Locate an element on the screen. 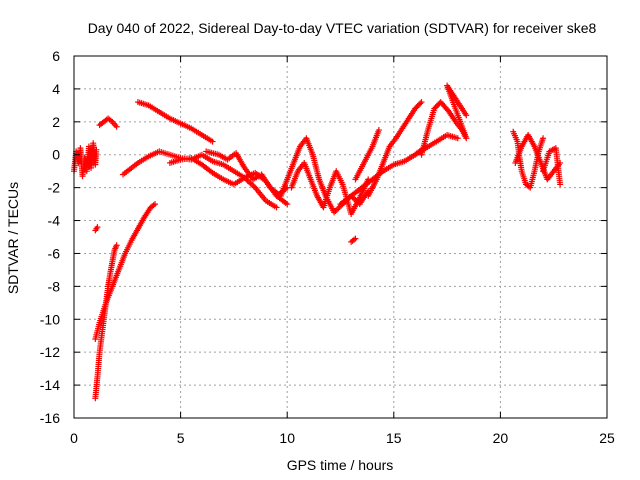  series-cluster-end-c is located at coordinates (552, 166).